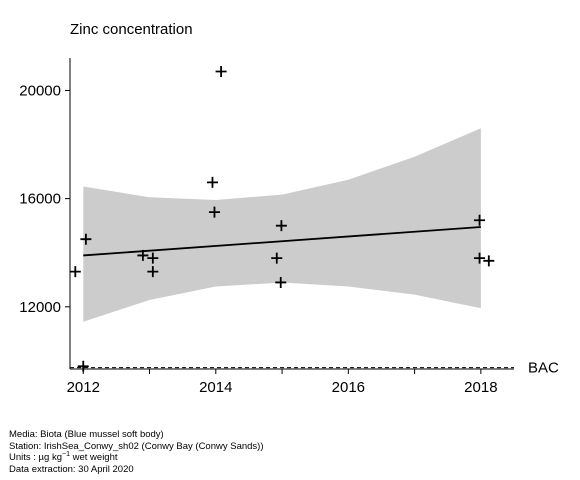  I want to click on footer-units: Units : µg kg−1 wet weight, so click(136, 457).